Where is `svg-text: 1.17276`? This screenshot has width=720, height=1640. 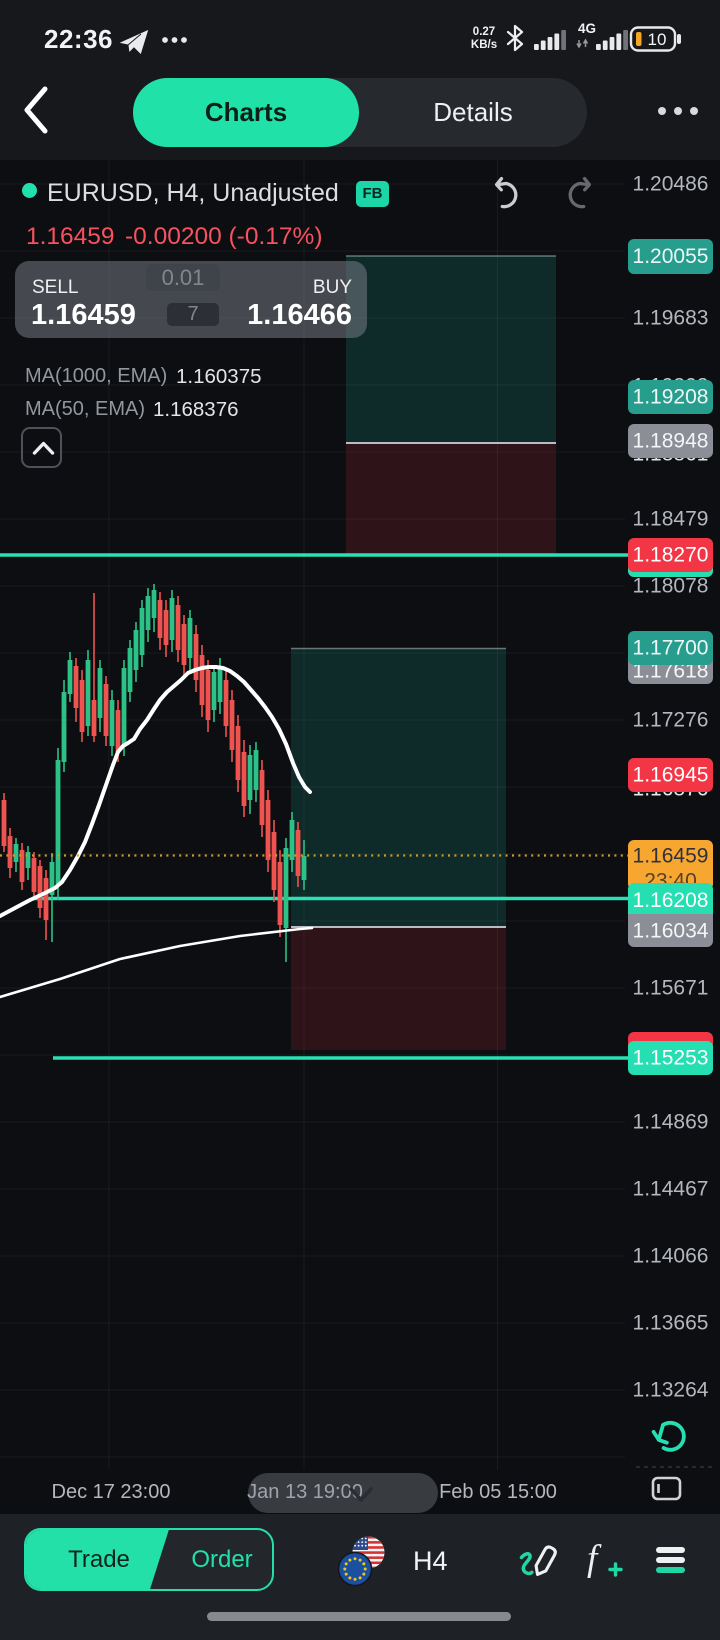 svg-text: 1.17276 is located at coordinates (671, 720).